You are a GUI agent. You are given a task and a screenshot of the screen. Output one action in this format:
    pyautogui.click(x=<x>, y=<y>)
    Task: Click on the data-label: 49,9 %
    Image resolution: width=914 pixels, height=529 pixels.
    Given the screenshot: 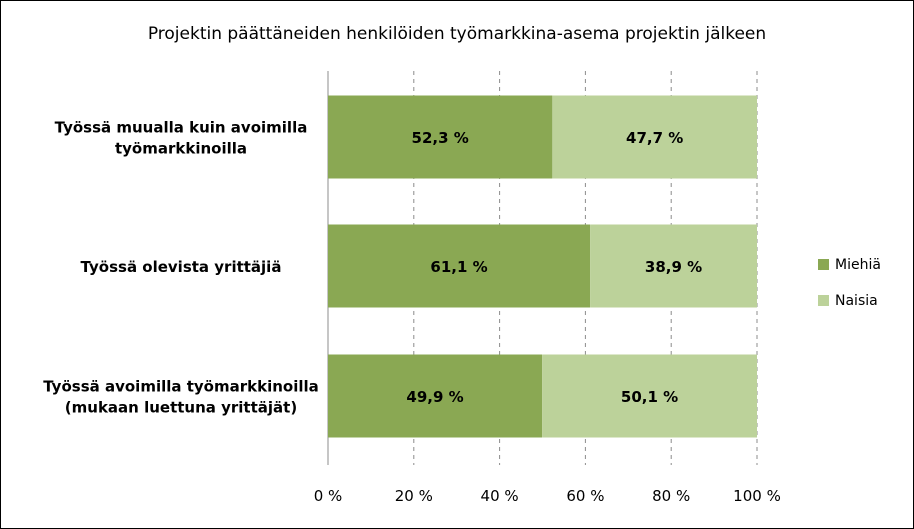 What is the action you would take?
    pyautogui.click(x=434, y=397)
    